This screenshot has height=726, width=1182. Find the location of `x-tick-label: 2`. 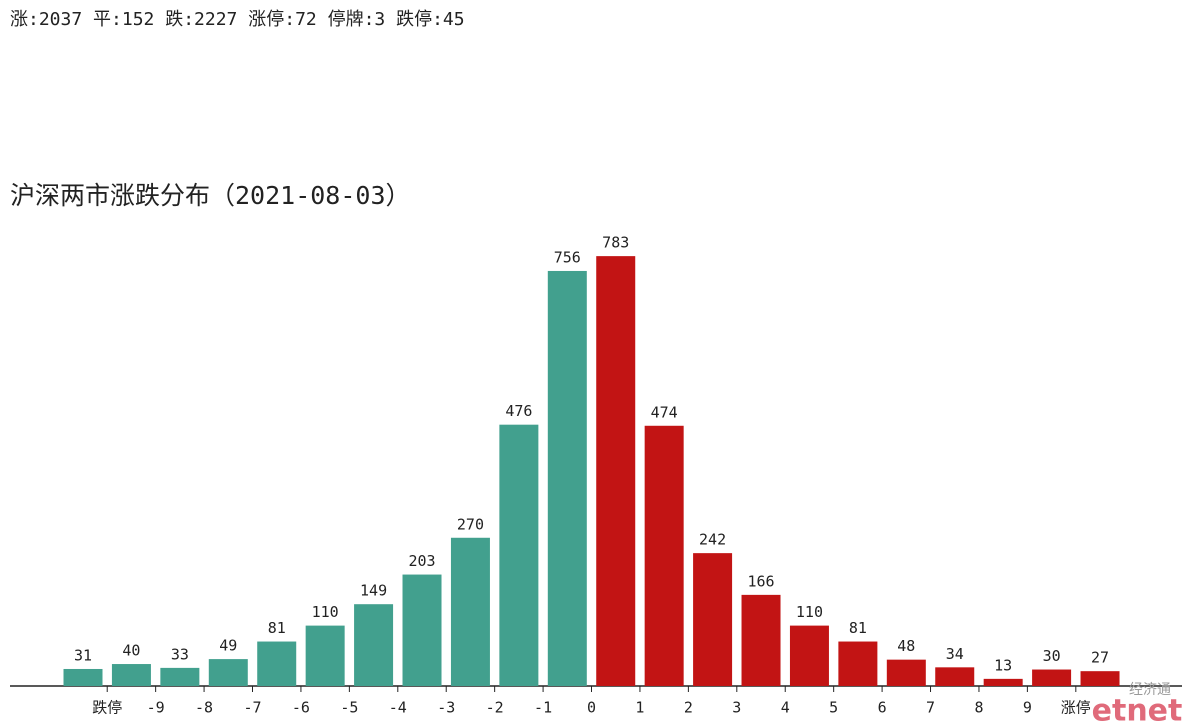

x-tick-label: 2 is located at coordinates (688, 708).